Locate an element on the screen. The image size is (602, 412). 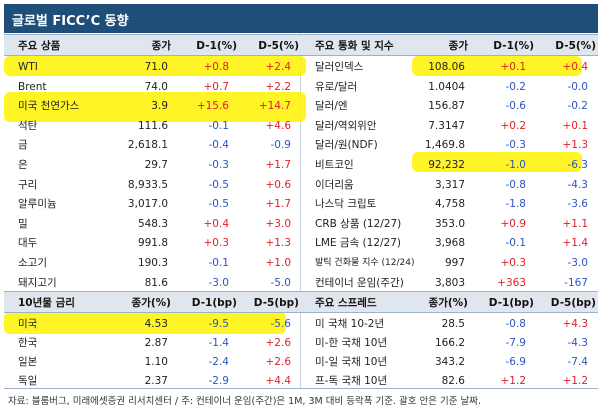
row-d5: +1.4 is located at coordinates (575, 243).